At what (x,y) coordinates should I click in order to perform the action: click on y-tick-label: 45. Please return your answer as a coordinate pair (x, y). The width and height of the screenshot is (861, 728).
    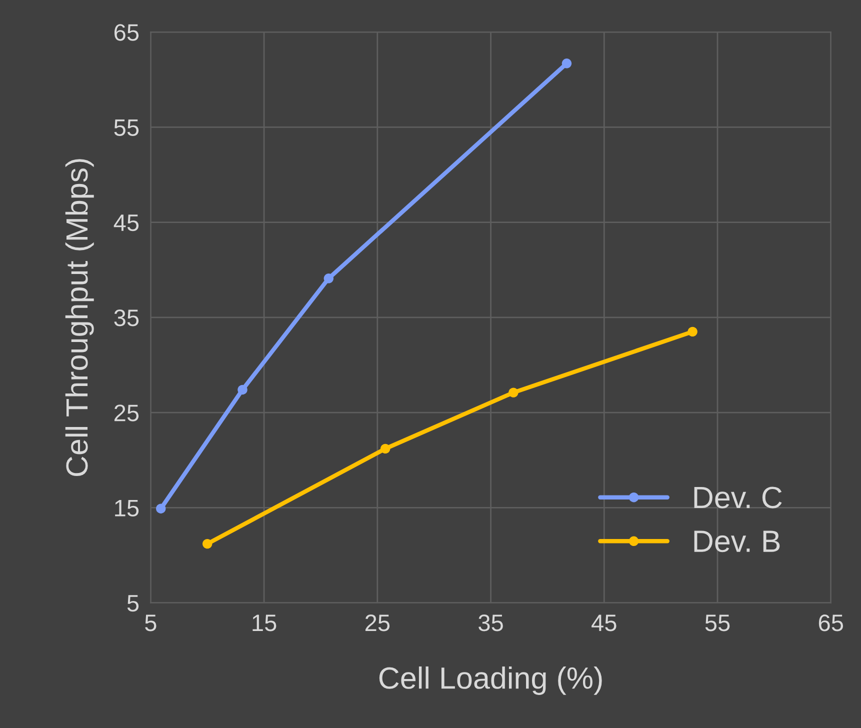
    Looking at the image, I should click on (126, 223).